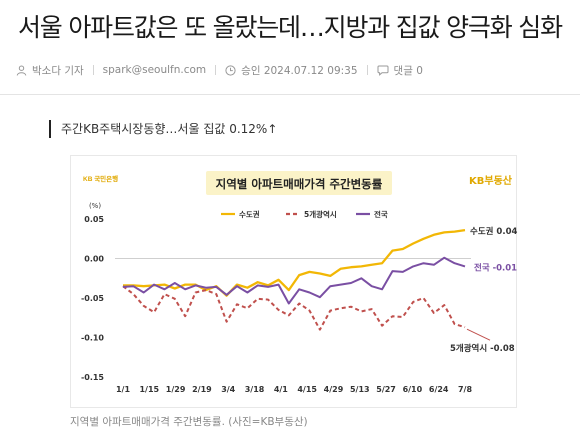 This screenshot has width=580, height=439. I want to click on legend-label: 5개광역시, so click(320, 214).